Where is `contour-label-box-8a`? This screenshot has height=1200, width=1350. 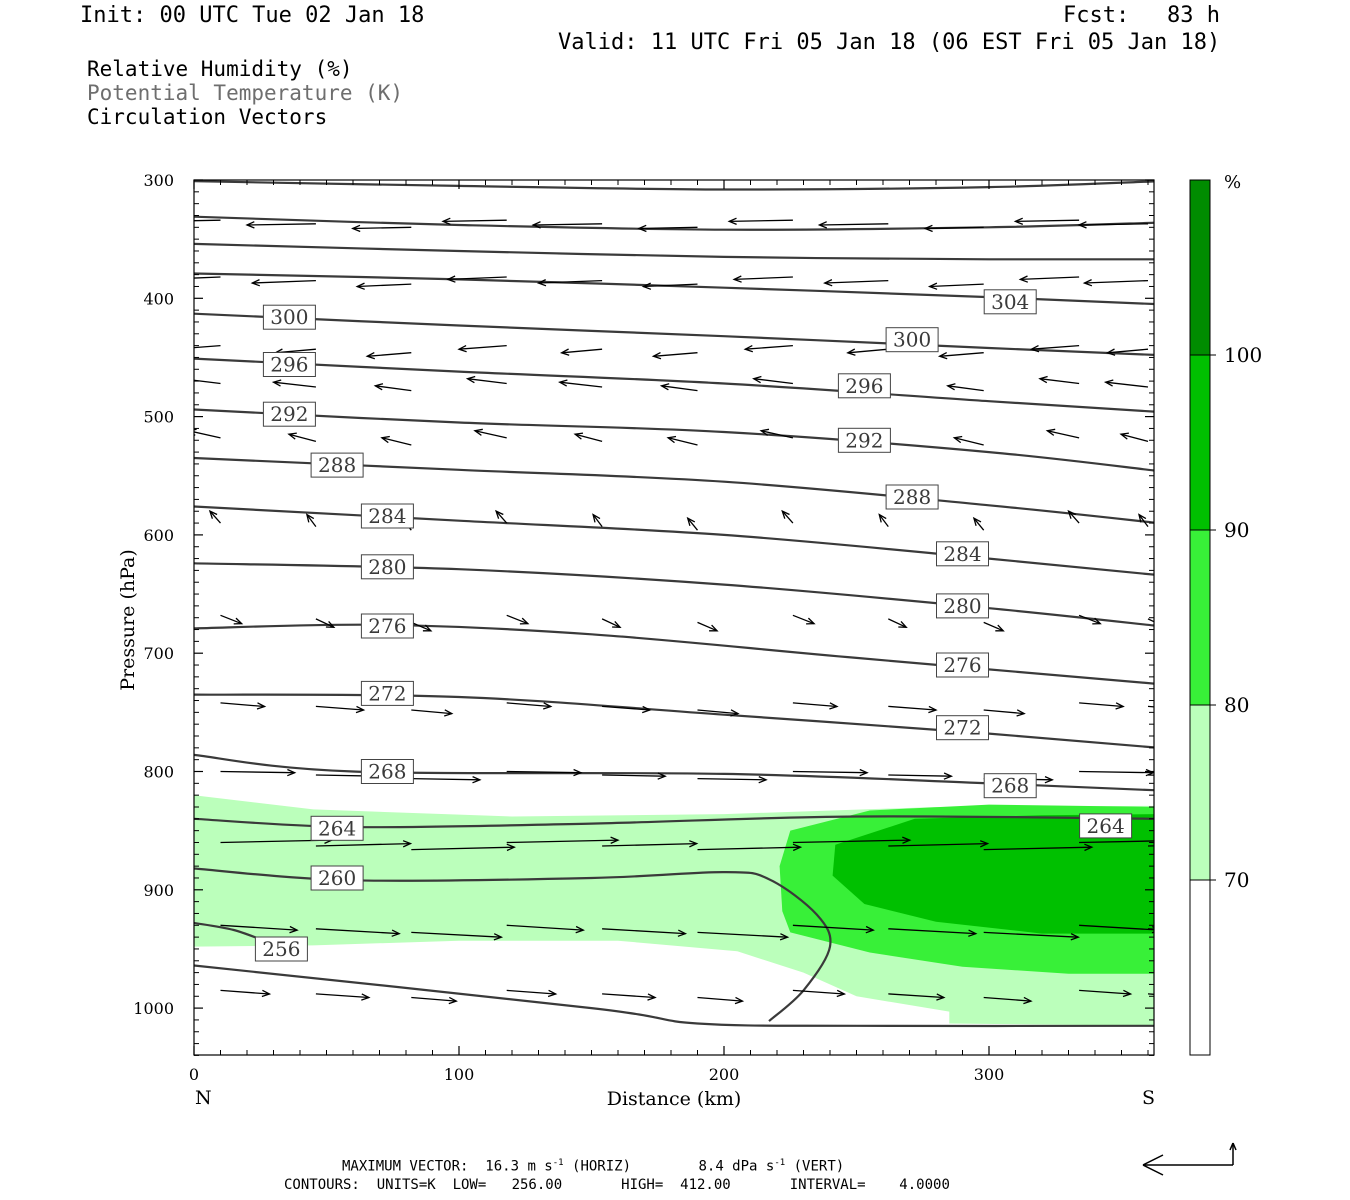
contour-label-box-8a is located at coordinates (387, 516).